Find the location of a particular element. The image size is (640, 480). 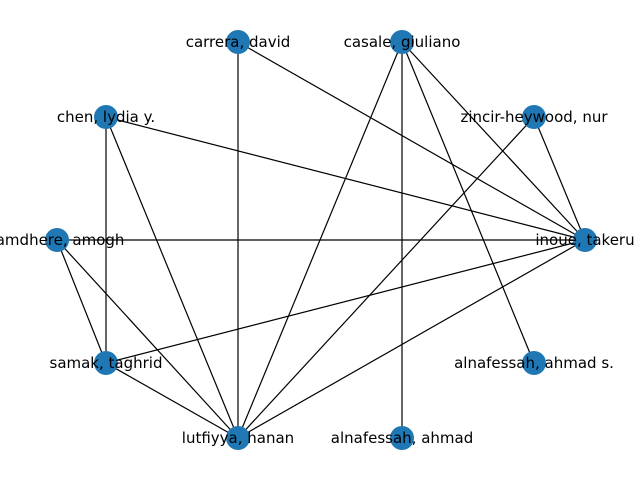

node-carrera is located at coordinates (238, 42).